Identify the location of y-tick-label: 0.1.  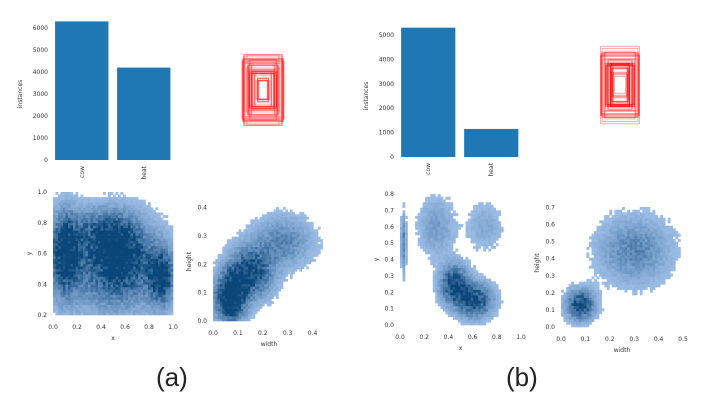
(389, 309).